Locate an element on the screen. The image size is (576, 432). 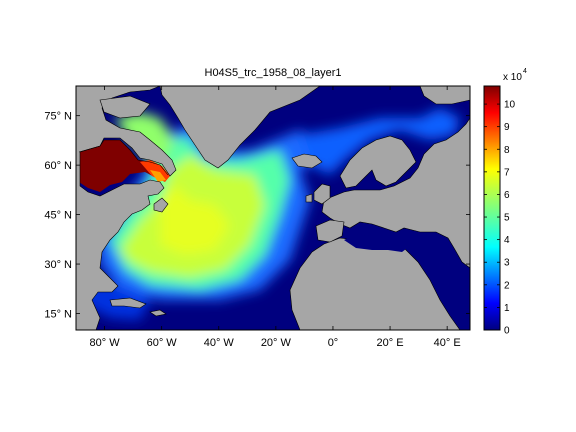
colorbar-tick-label: 9 is located at coordinates (507, 127).